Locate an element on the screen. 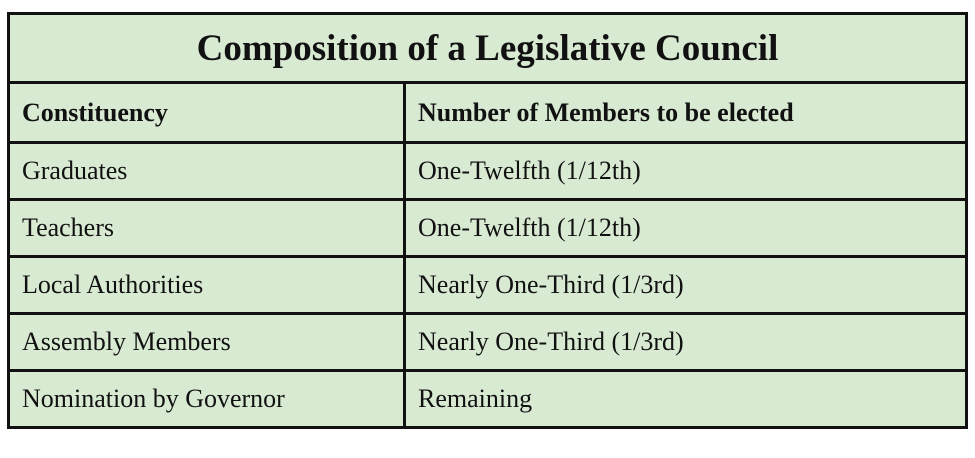 This screenshot has height=458, width=975. table-row: Teachers One-Twelfth (1/12th) is located at coordinates (487, 228).